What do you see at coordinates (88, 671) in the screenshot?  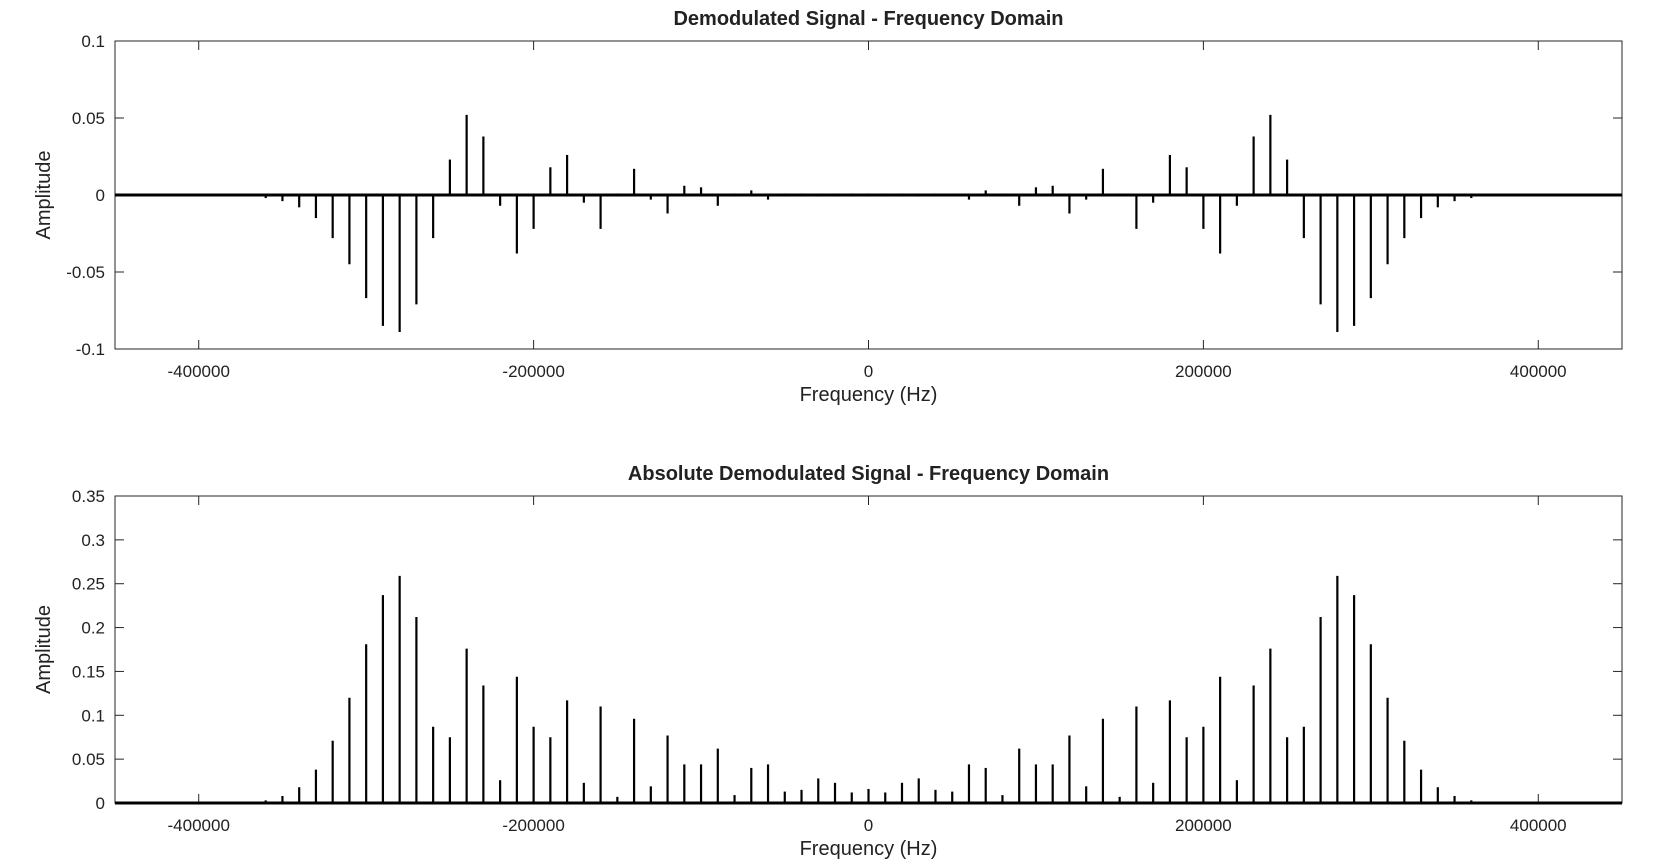 I see `y-tick-label: 0.15` at bounding box center [88, 671].